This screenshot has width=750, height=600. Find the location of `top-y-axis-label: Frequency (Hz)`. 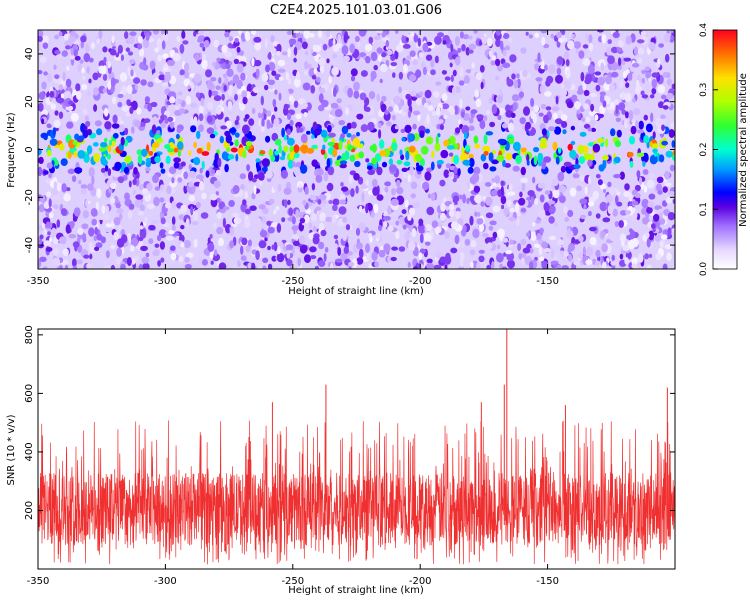

top-y-axis-label: Frequency (Hz) is located at coordinates (11, 150).